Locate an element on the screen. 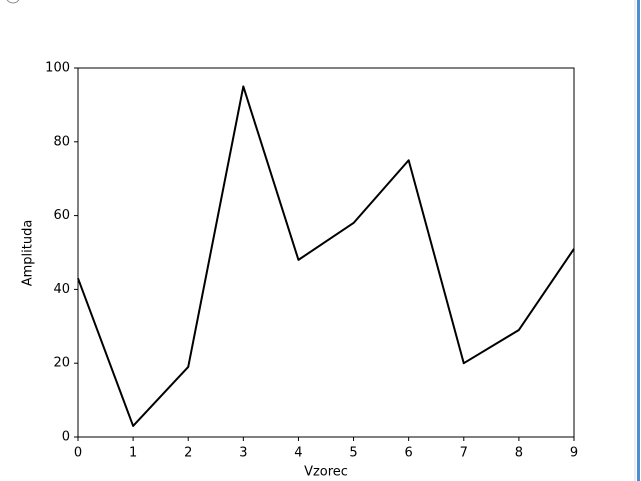 This screenshot has width=641, height=481. x-tick-label: 4 is located at coordinates (298, 453).